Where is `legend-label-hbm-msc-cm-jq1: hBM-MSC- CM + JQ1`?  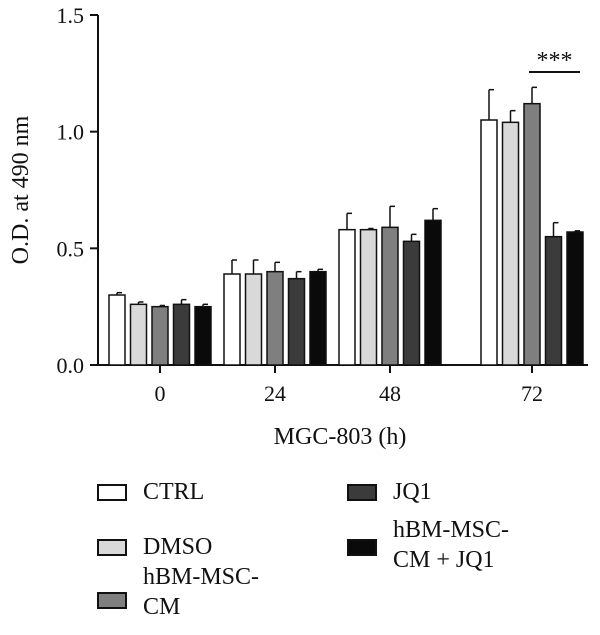
legend-label-hbm-msc-cm-jq1: hBM-MSC- CM + JQ1 is located at coordinates (451, 545).